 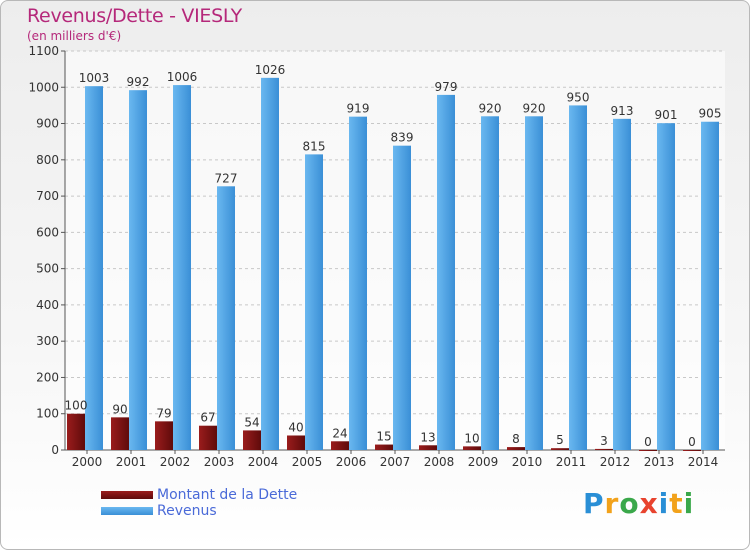 I want to click on y-tick-label: 800, so click(x=47, y=160).